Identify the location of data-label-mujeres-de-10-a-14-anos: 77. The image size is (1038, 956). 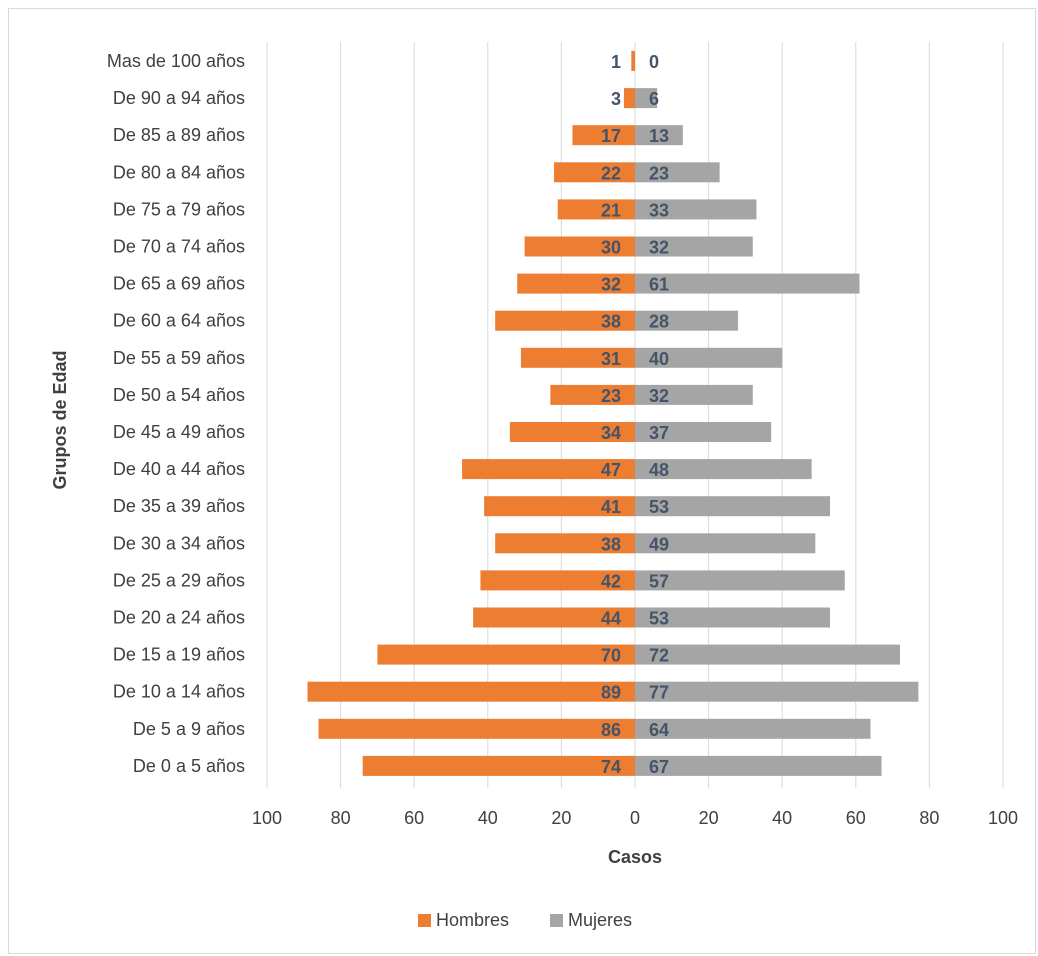
(659, 693).